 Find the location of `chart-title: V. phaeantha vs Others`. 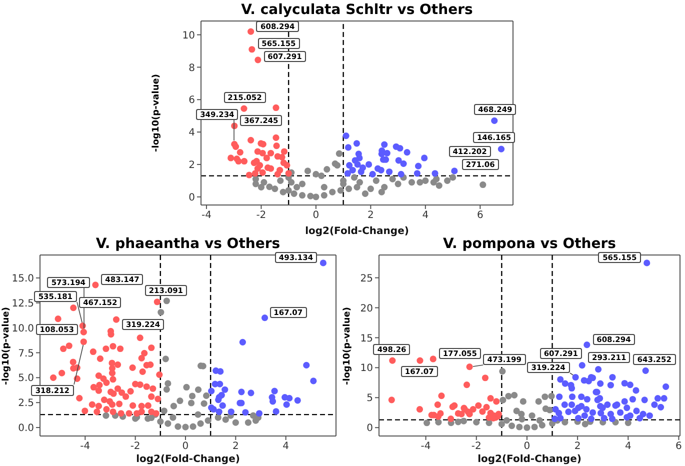

chart-title: V. phaeantha vs Others is located at coordinates (188, 244).